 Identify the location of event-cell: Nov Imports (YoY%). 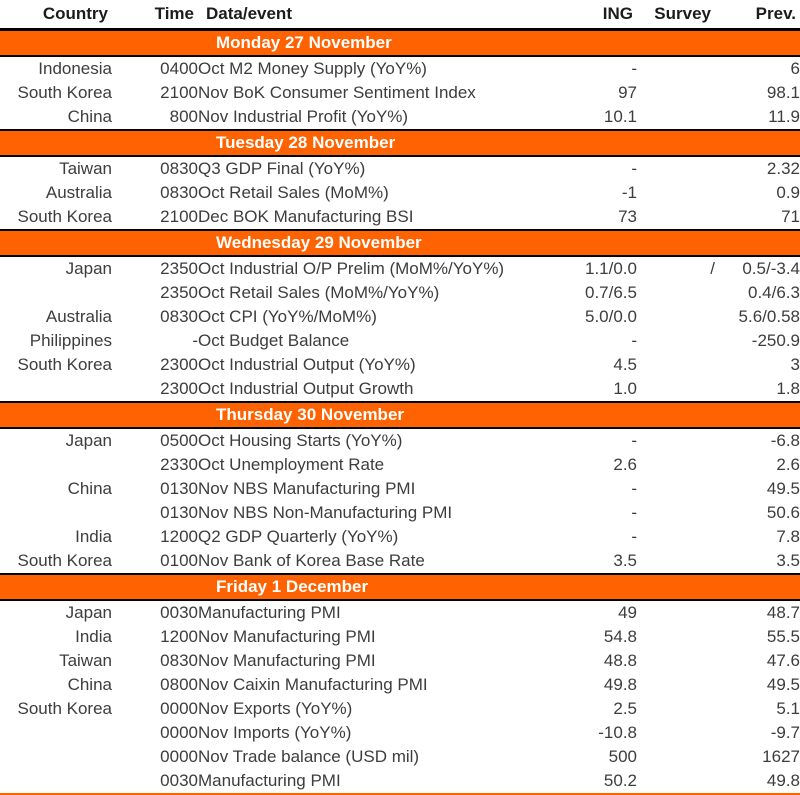
(379, 733).